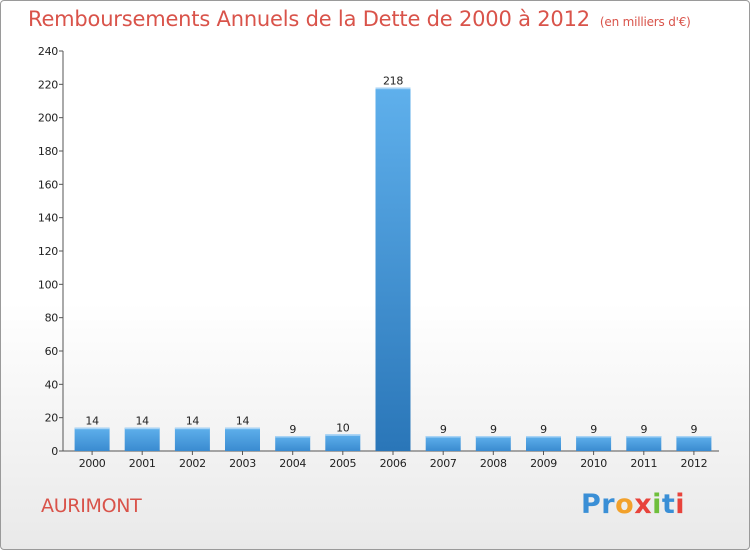  I want to click on x-tick-label: 2005, so click(342, 463).